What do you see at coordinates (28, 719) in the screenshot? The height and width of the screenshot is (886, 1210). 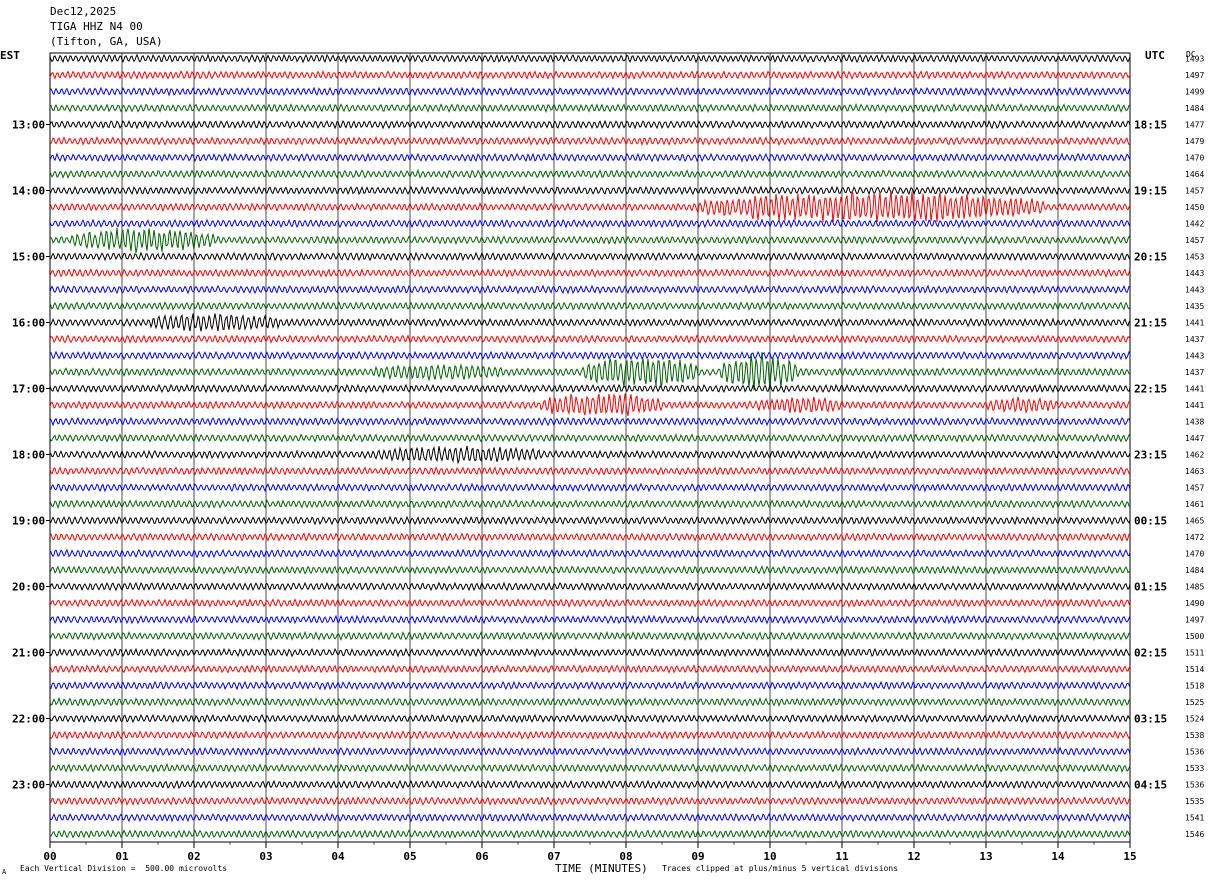 I see `left-hour-label: 22:00` at bounding box center [28, 719].